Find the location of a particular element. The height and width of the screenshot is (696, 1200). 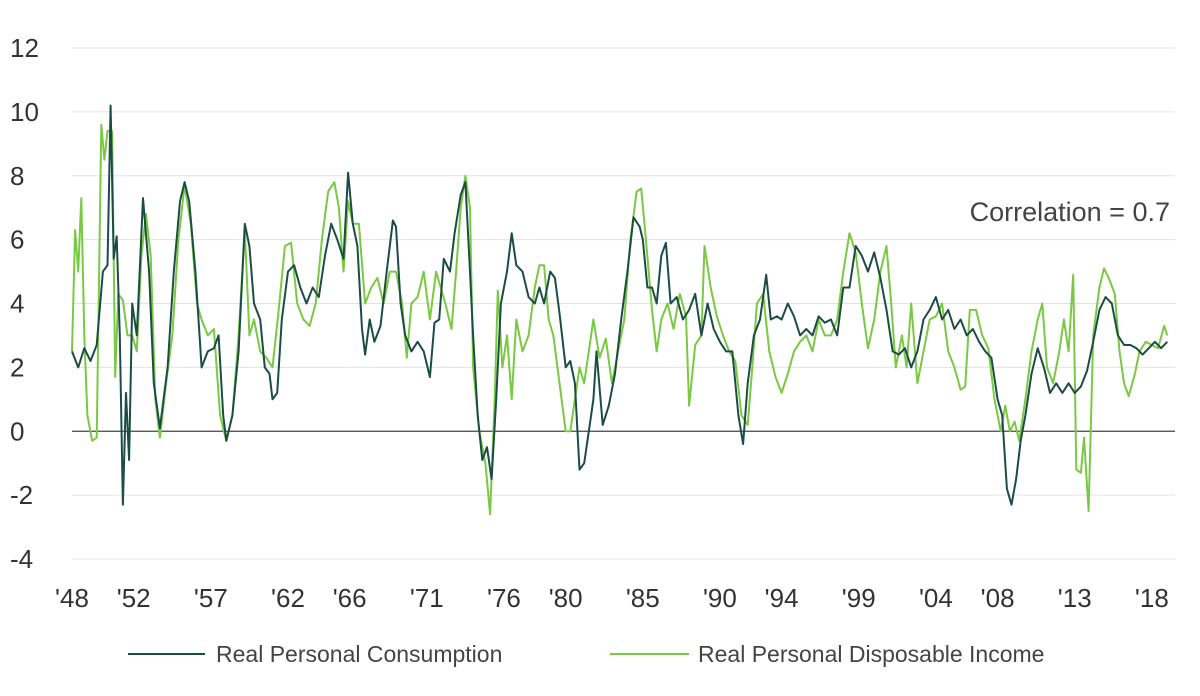

x-tick-label: '62 is located at coordinates (288, 598).